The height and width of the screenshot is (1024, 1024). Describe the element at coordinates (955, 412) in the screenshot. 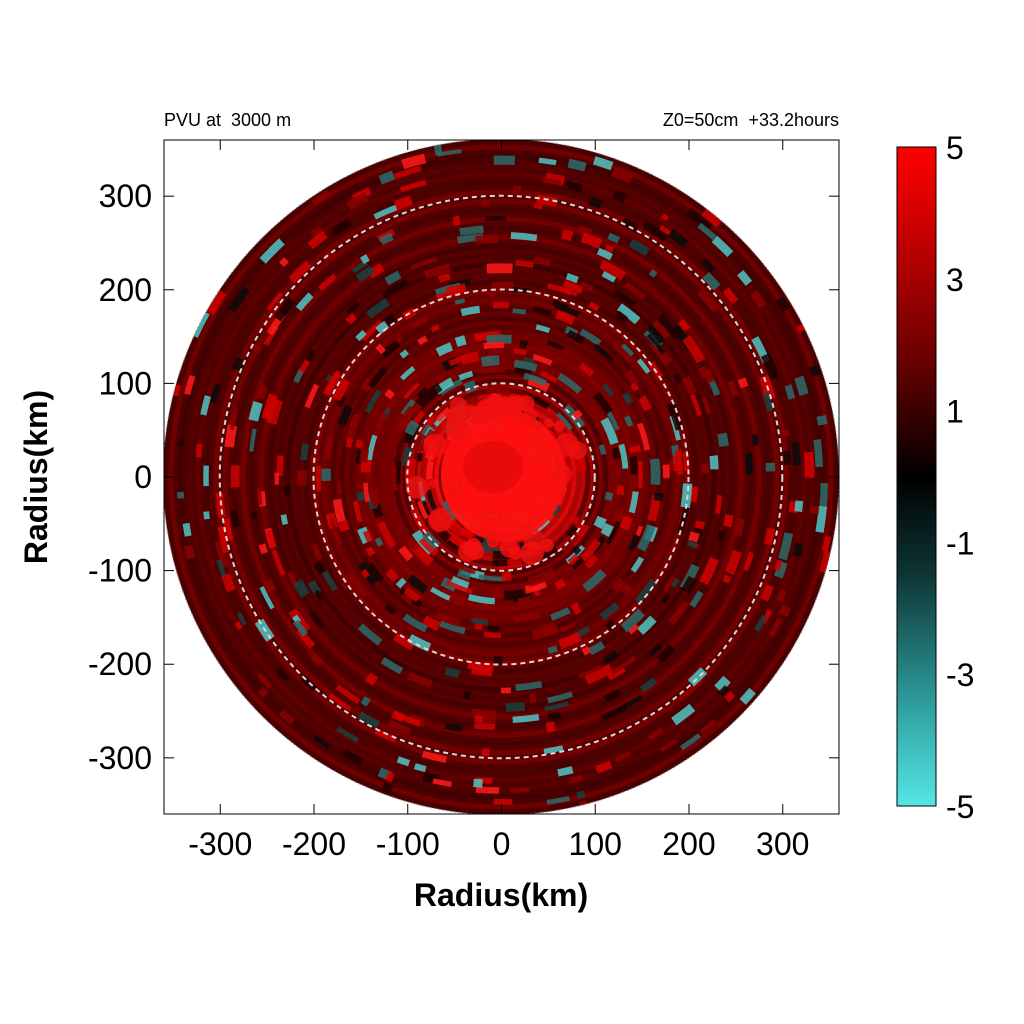

I see `colorbar-tick-label: 1` at that location.